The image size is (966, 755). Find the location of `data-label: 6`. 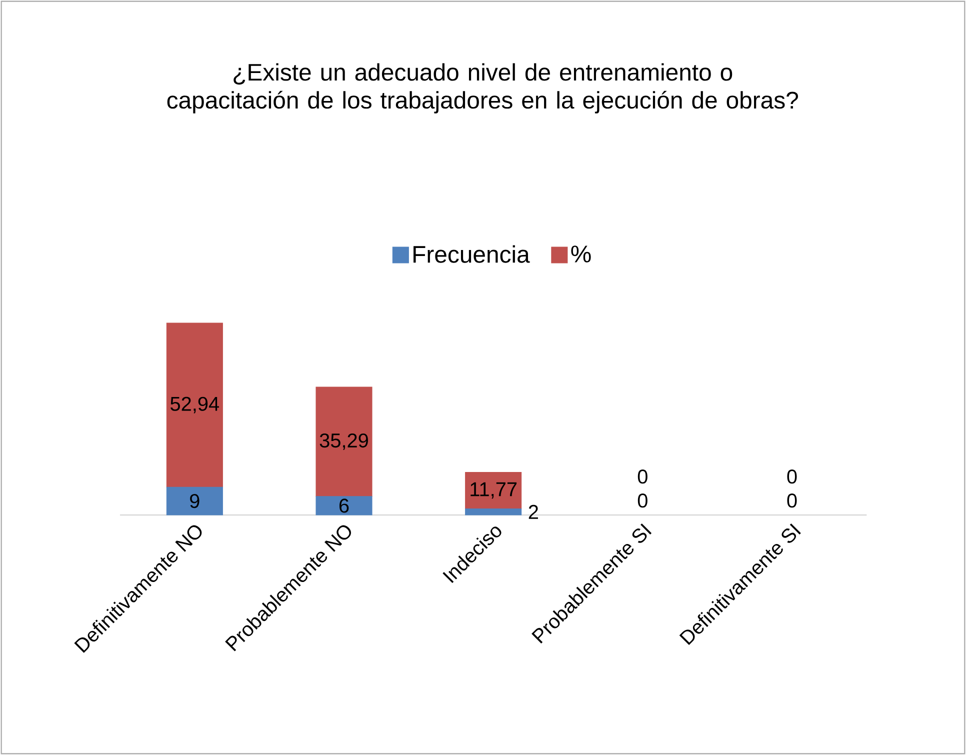

data-label: 6 is located at coordinates (344, 505).